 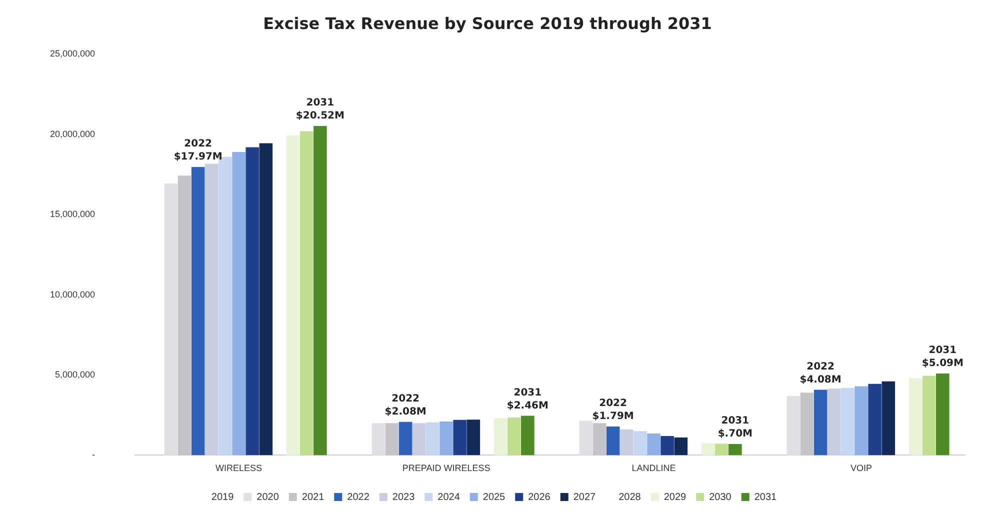 What do you see at coordinates (73, 294) in the screenshot?
I see `y-tick-label: 10,000,000` at bounding box center [73, 294].